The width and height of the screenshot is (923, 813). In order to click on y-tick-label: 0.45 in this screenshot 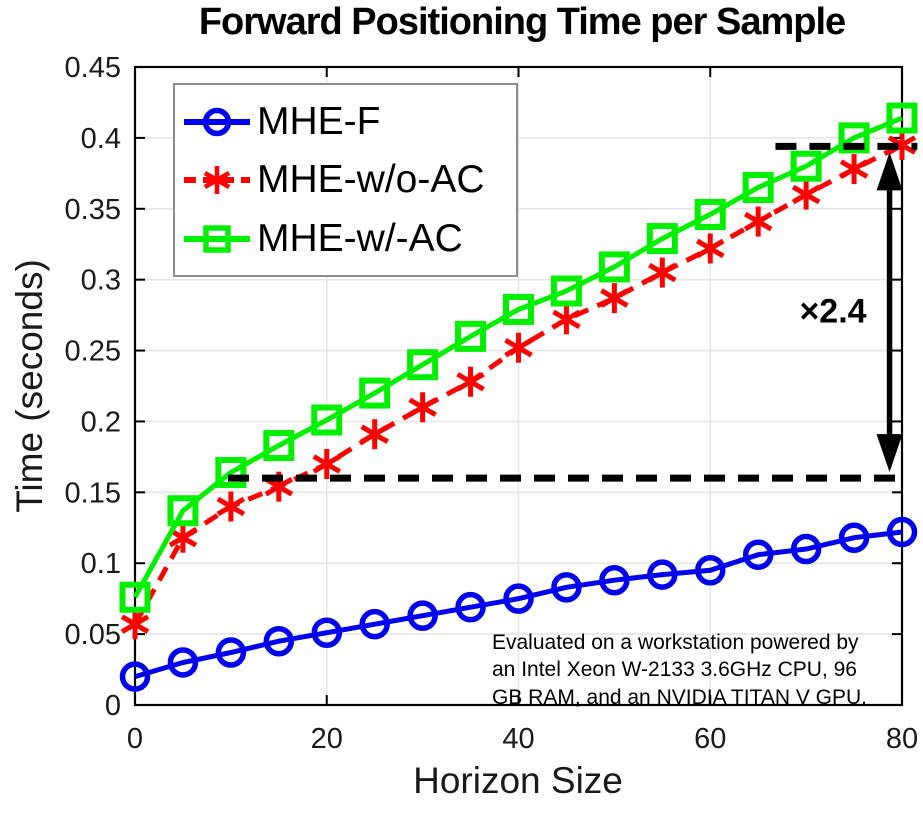, I will do `click(93, 68)`.